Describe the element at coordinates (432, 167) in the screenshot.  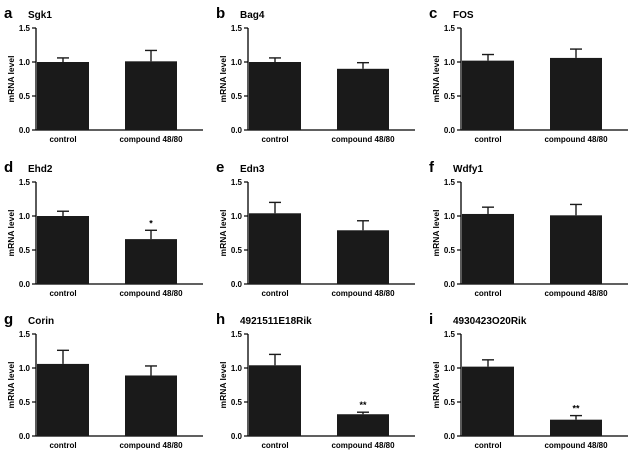
I see `panel-letter: f` at that location.